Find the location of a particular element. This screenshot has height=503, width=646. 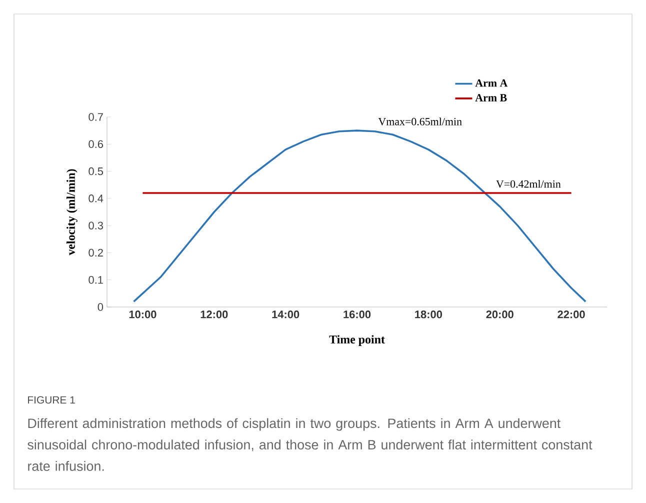

legend-label: Arm A is located at coordinates (491, 83).